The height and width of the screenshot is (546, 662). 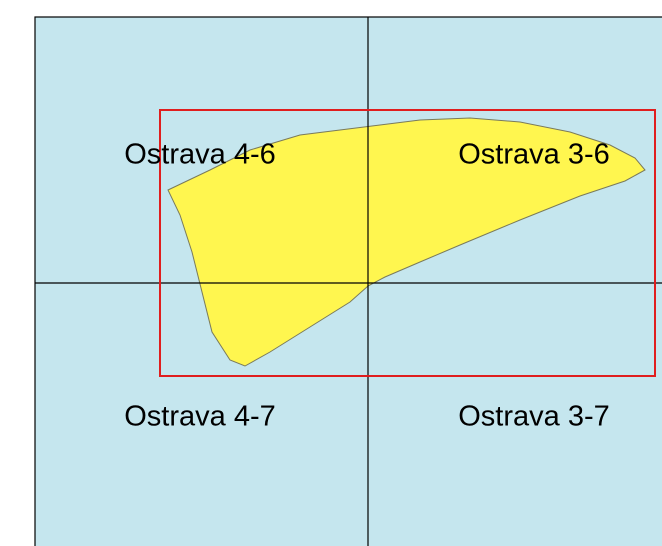 What do you see at coordinates (534, 417) in the screenshot?
I see `sheet-label: Ostrava 3-7` at bounding box center [534, 417].